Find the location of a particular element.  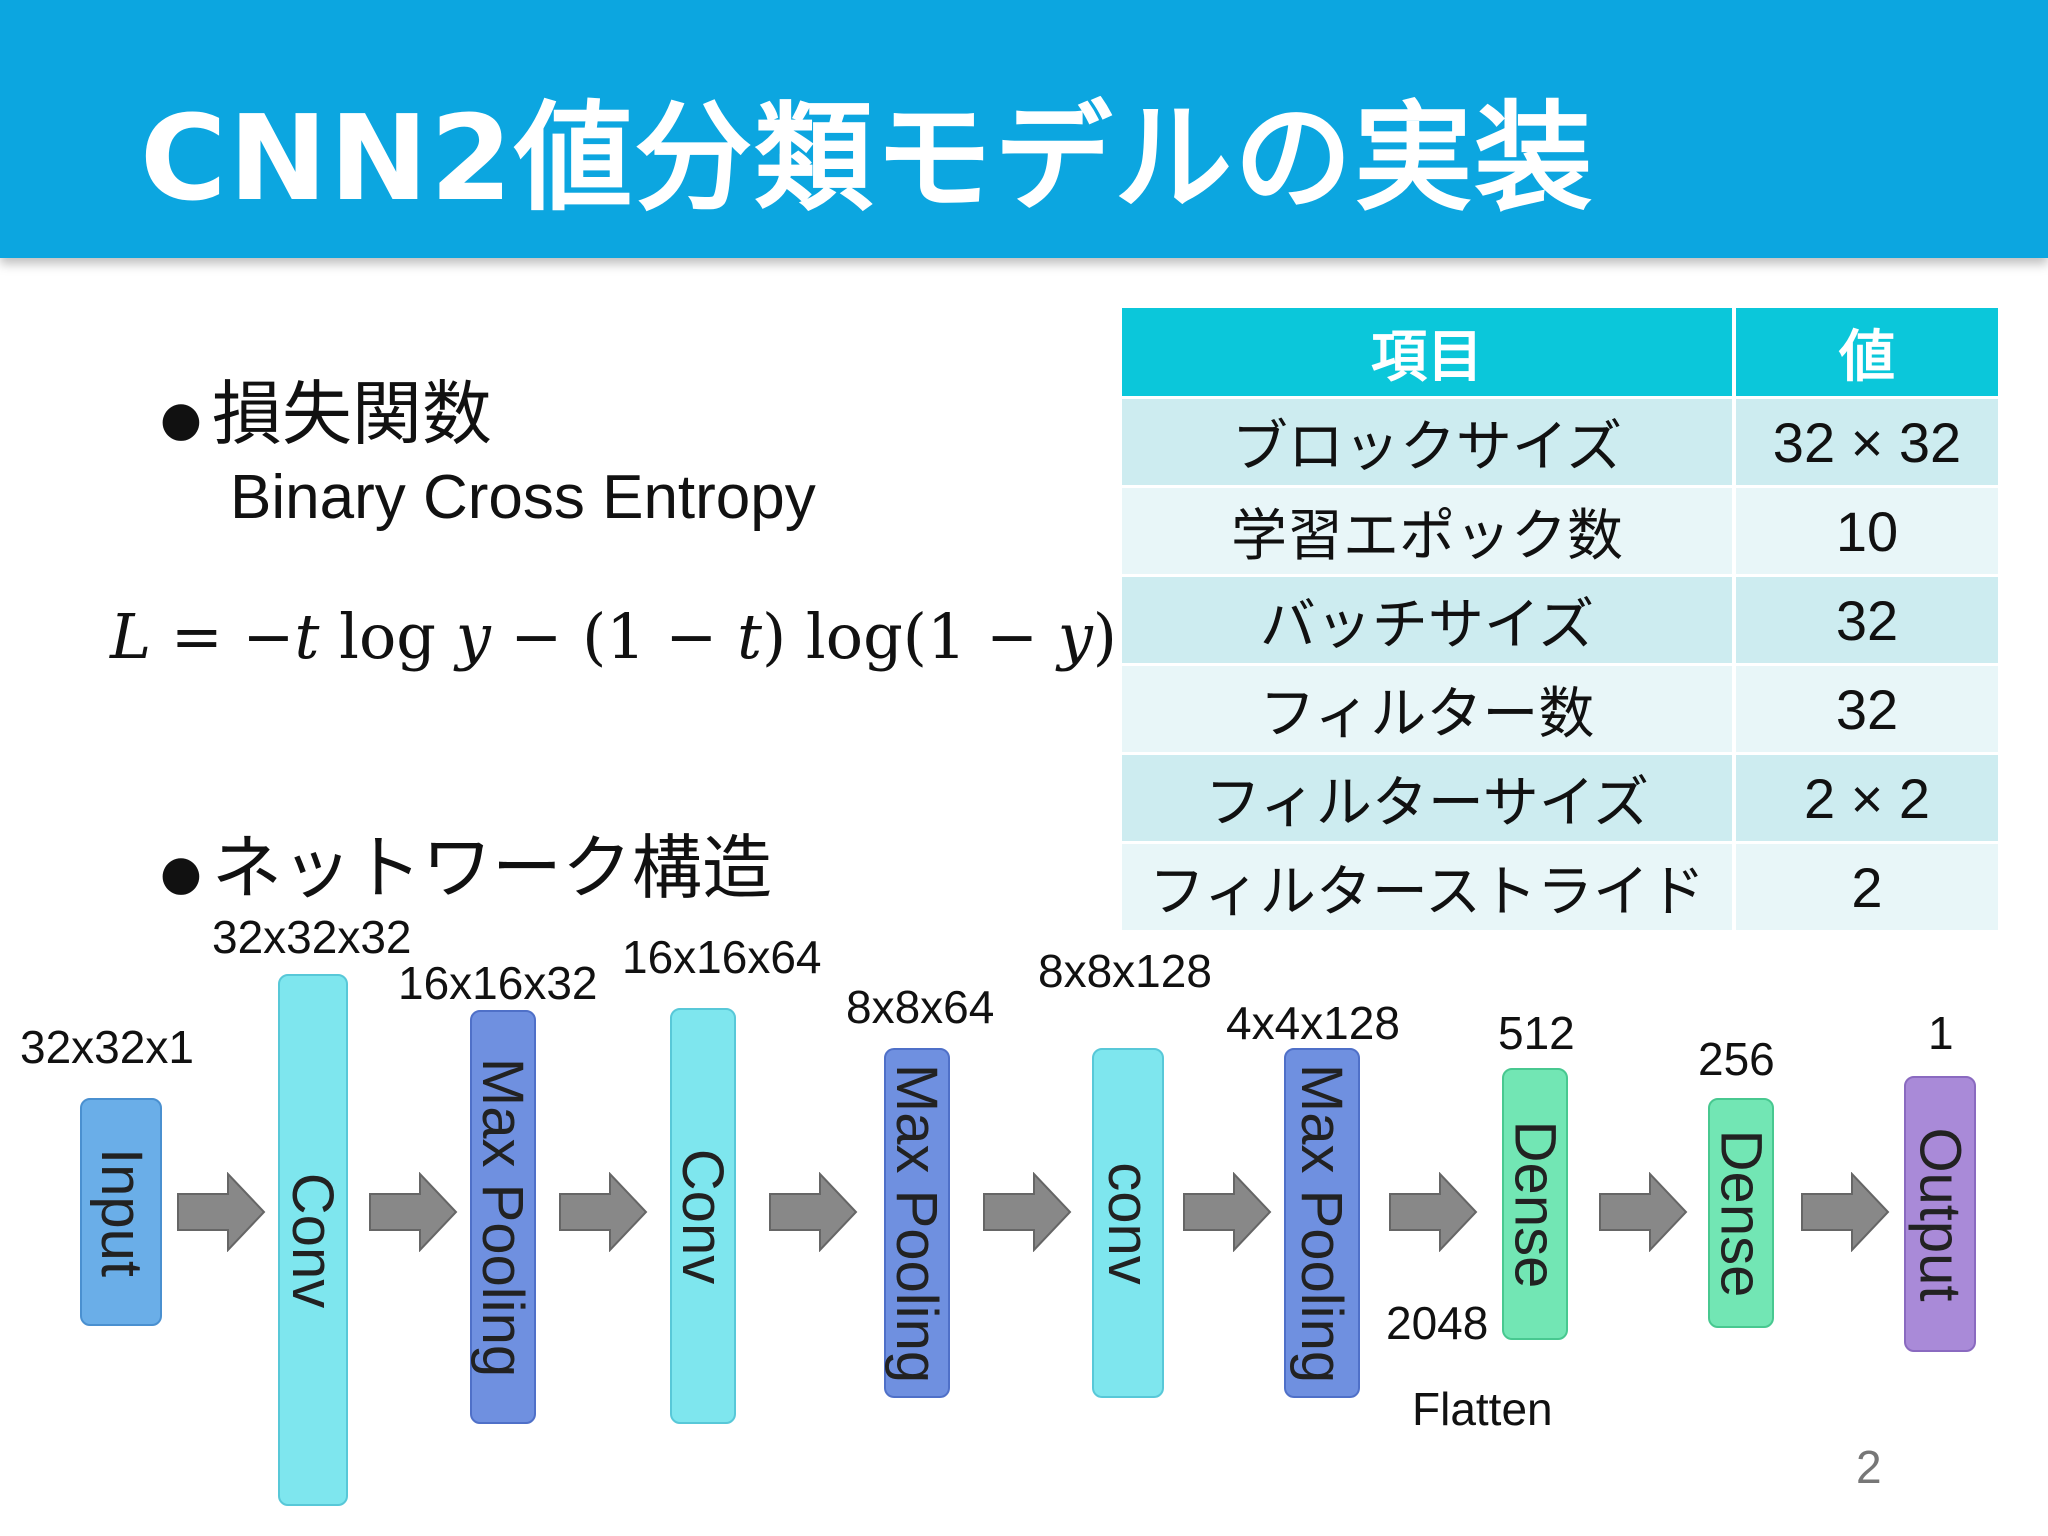

table-header-item: 項目 is located at coordinates (1429, 353).